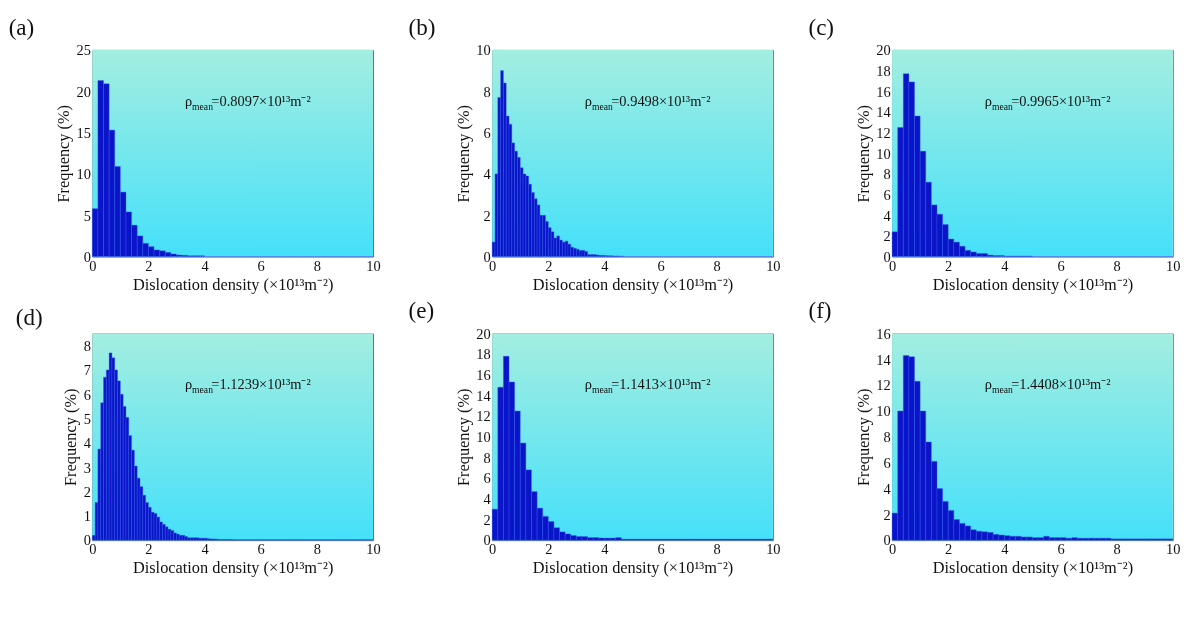 The height and width of the screenshot is (624, 1192). What do you see at coordinates (820, 310) in the screenshot?
I see `chart-title: (f)` at bounding box center [820, 310].